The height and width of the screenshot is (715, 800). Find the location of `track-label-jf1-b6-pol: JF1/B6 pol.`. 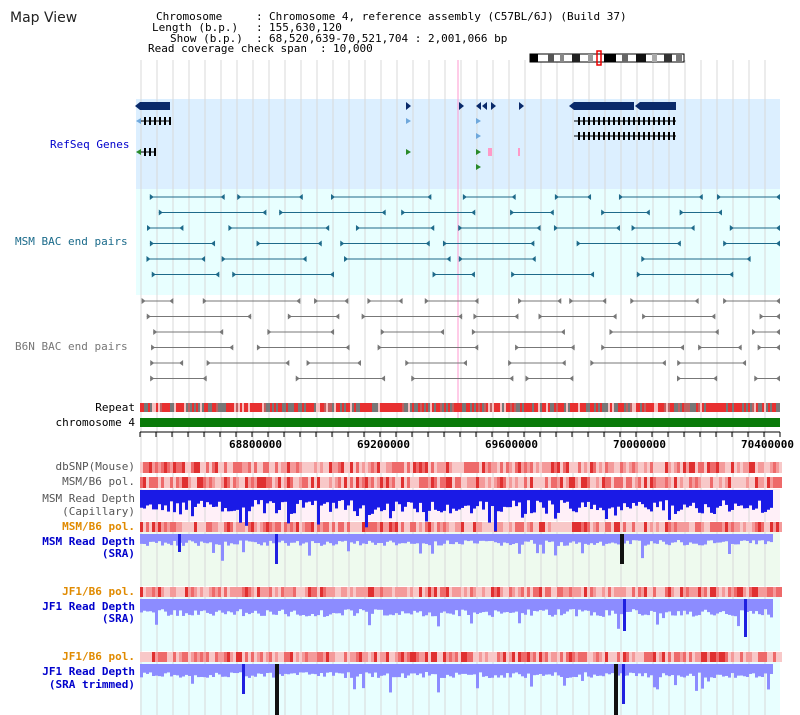

track-label-jf1-b6-pol: JF1/B6 pol. is located at coordinates (98, 591).